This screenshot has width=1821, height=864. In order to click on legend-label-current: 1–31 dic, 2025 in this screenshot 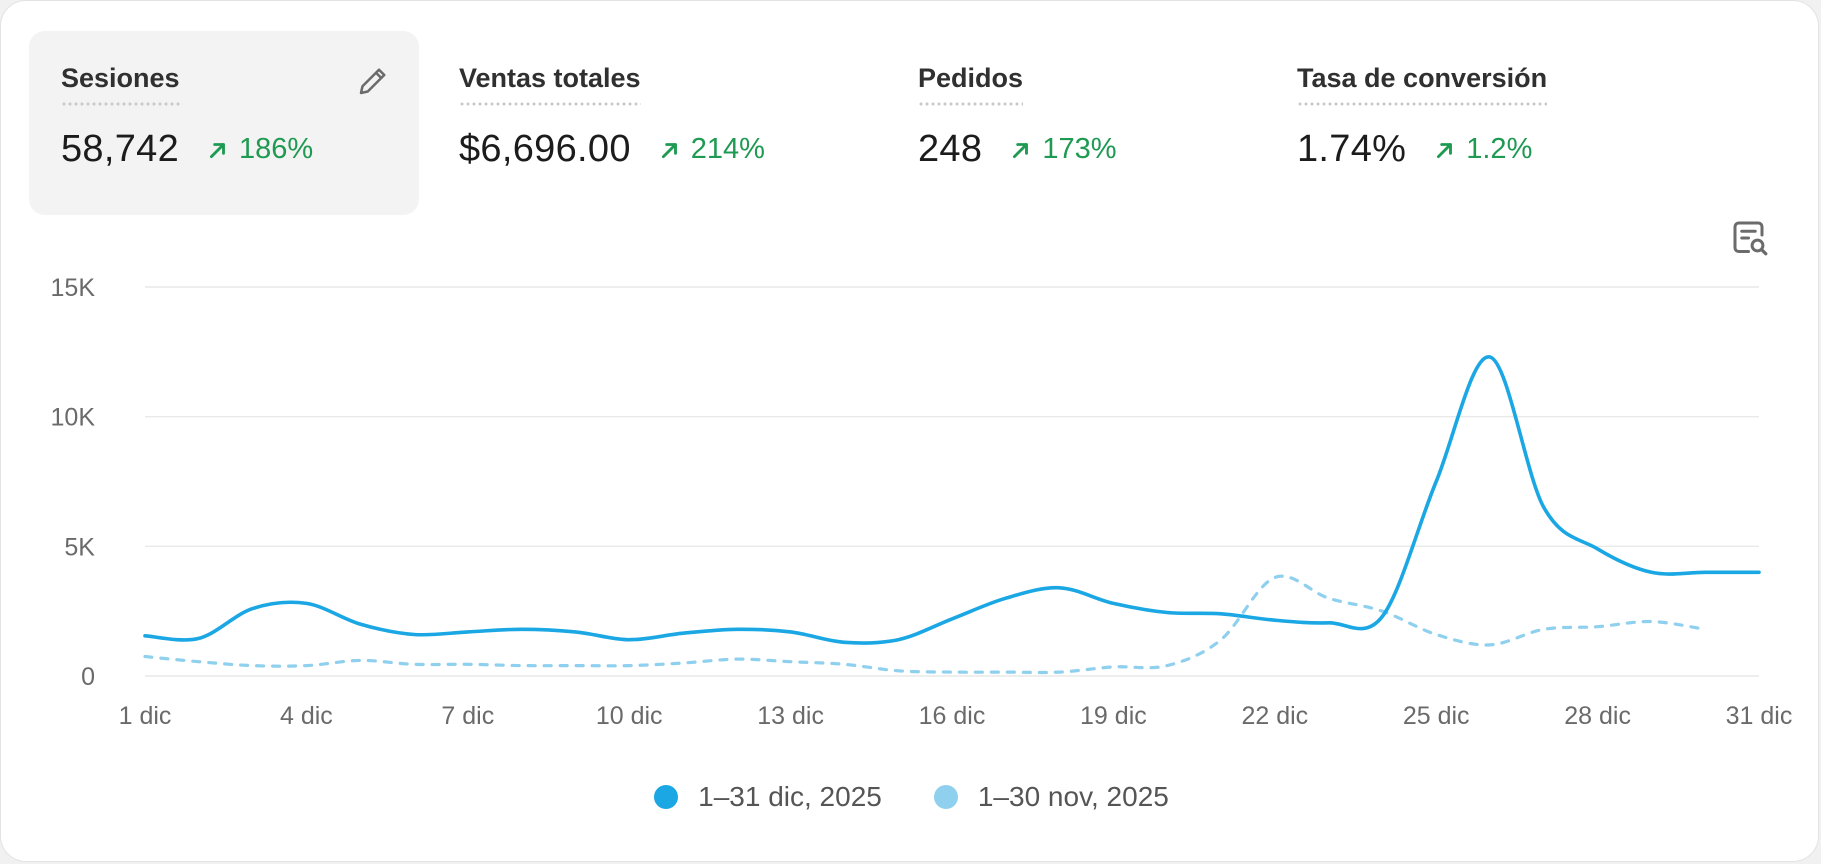, I will do `click(790, 796)`.